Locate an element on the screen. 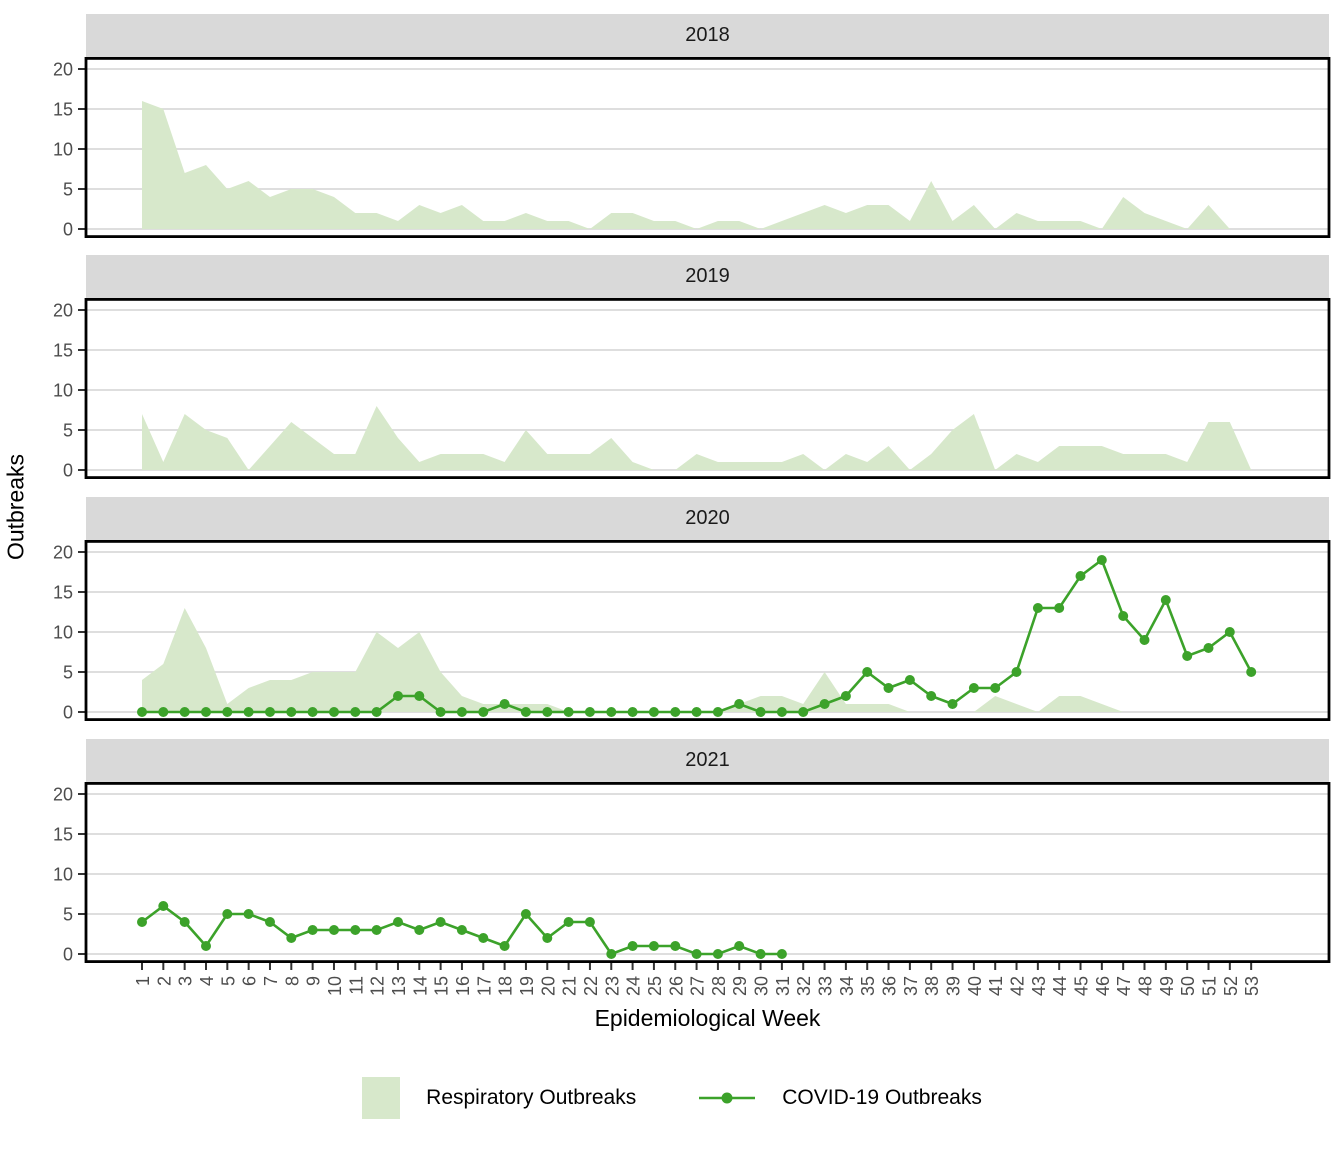 This screenshot has width=1344, height=1152. x-tick-label: 44 is located at coordinates (1060, 986).